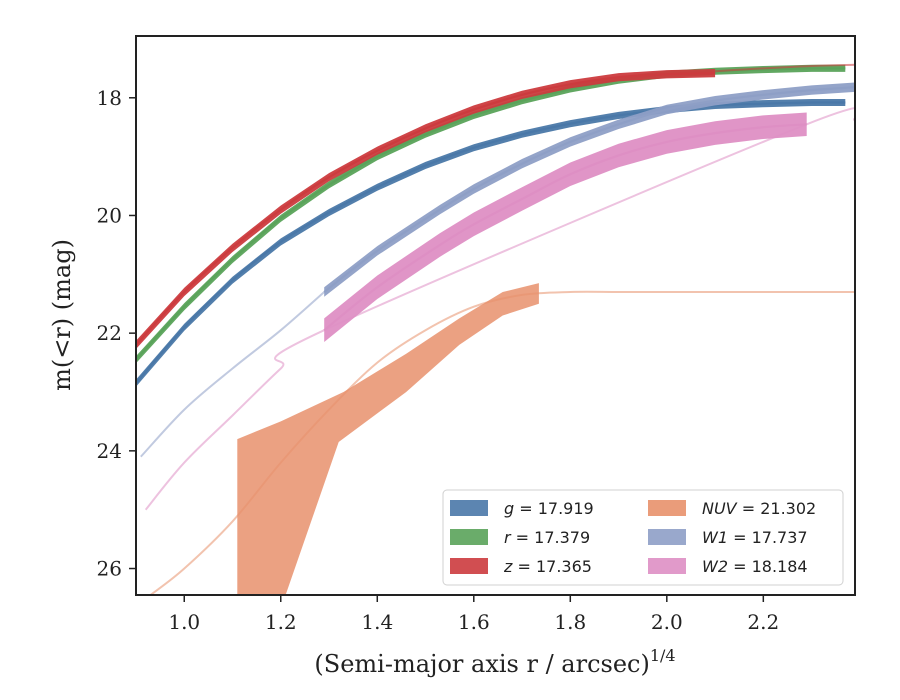 The height and width of the screenshot is (700, 900). Describe the element at coordinates (109, 98) in the screenshot. I see `y-tick-label: 18` at that location.